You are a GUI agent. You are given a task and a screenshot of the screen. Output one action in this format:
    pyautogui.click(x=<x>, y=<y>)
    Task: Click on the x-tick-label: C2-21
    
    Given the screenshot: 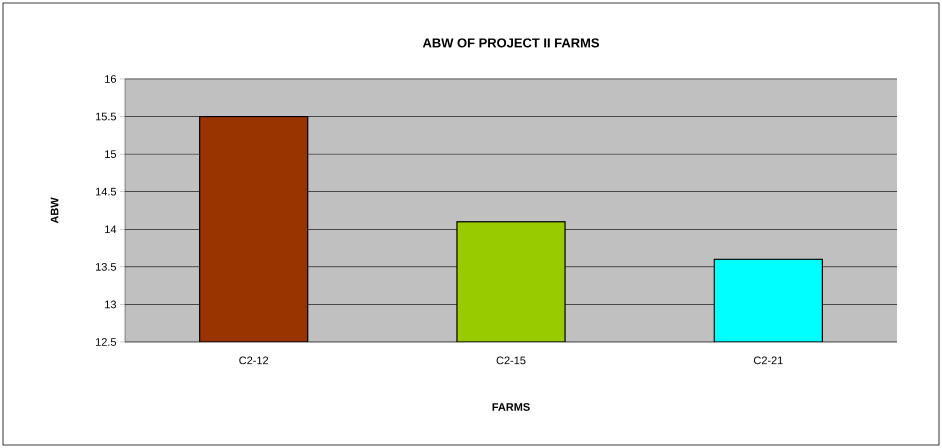 What is the action you would take?
    pyautogui.click(x=768, y=360)
    